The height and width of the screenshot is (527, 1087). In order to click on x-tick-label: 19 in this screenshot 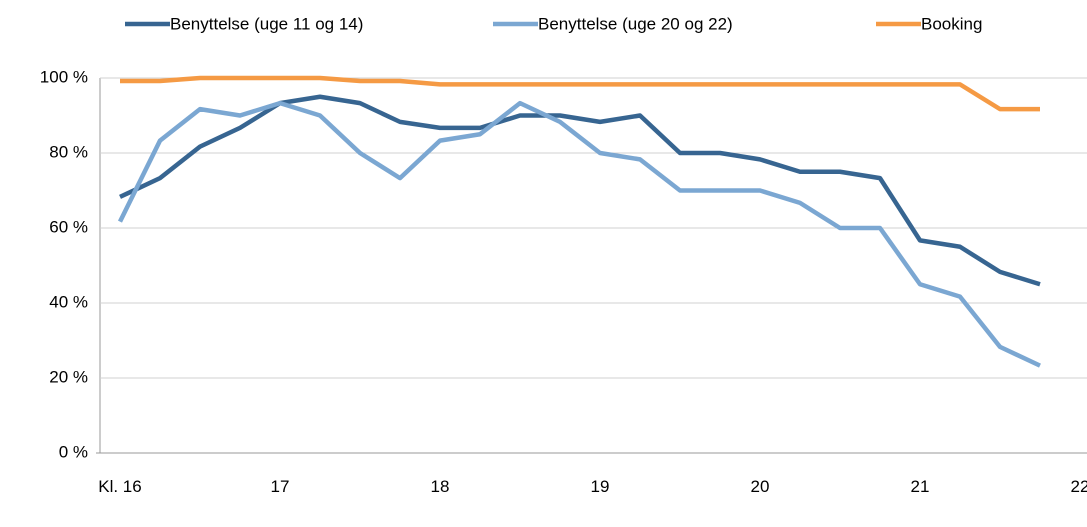, I will do `click(600, 486)`.